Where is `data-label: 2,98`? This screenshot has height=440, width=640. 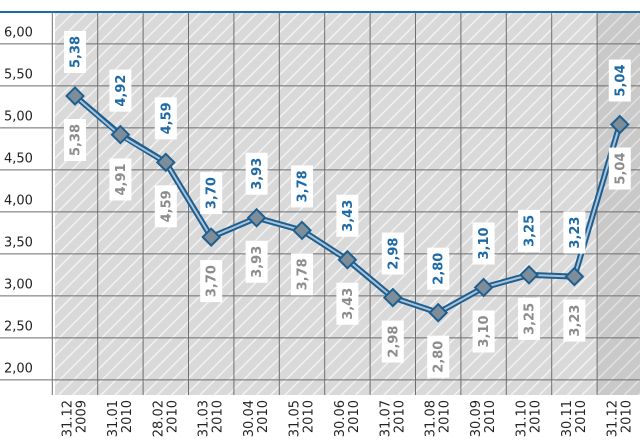 data-label: 2,98 is located at coordinates (392, 341).